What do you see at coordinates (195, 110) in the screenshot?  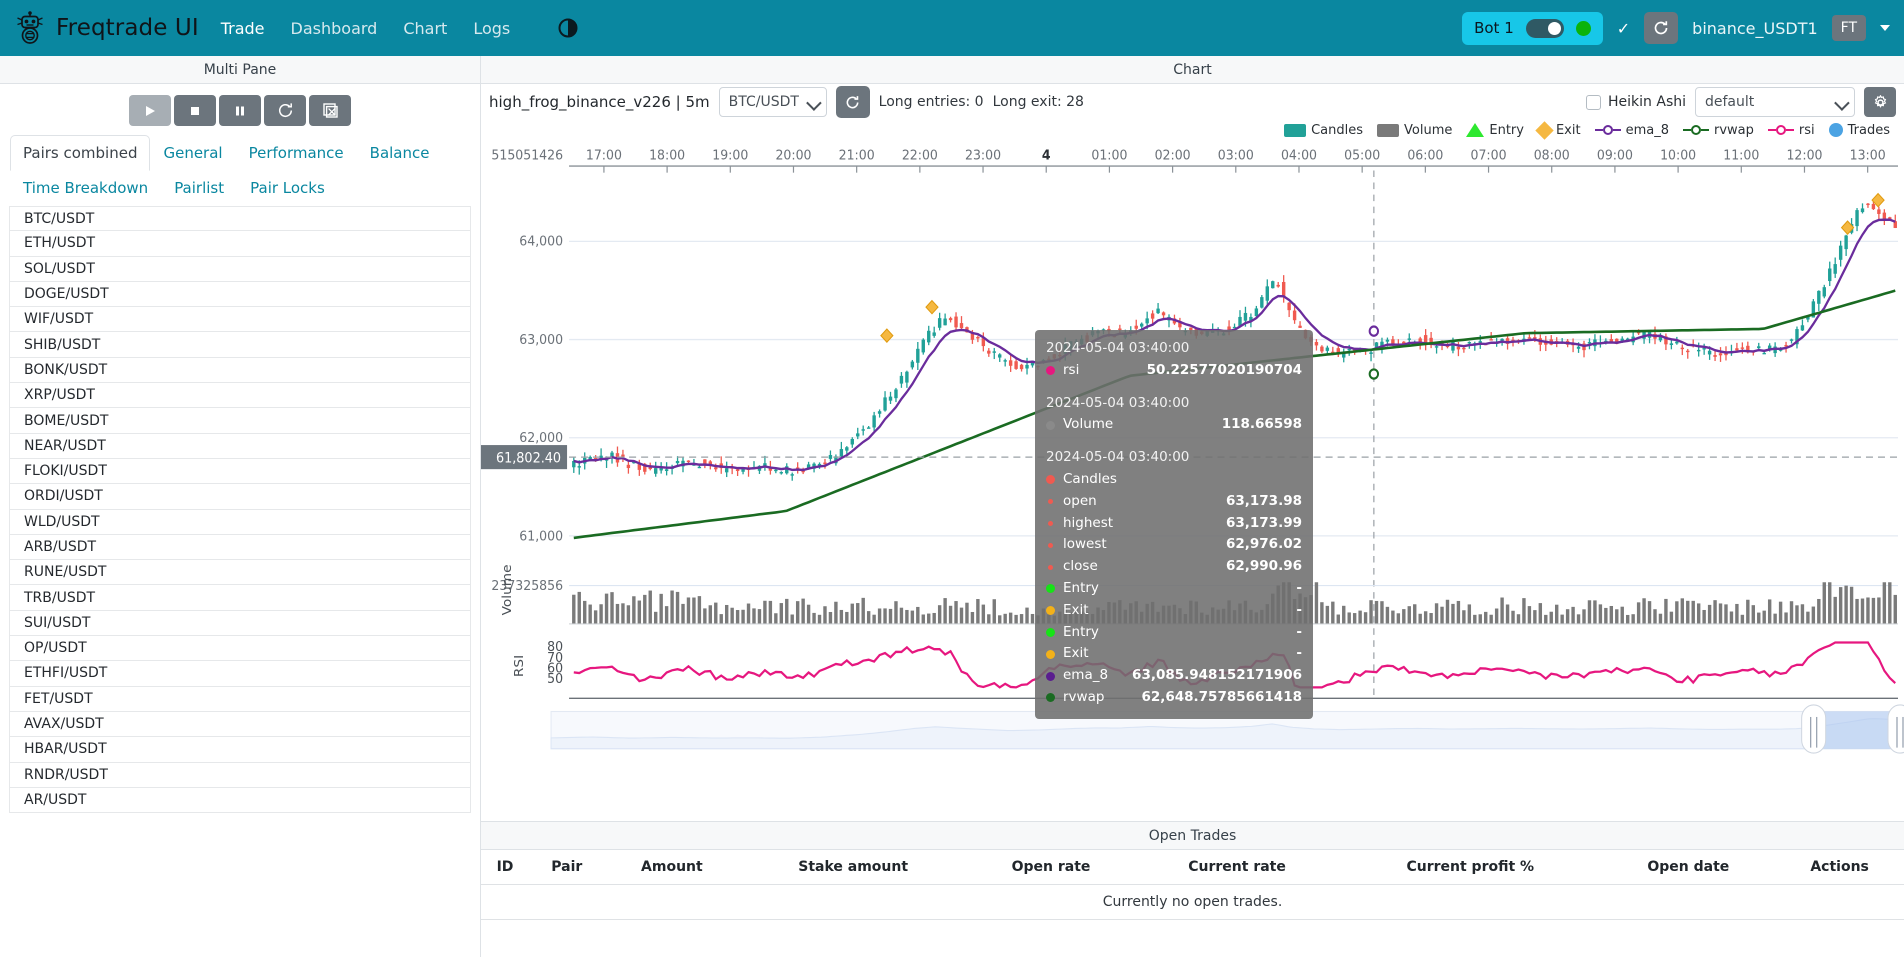 I see `stop-bot-button` at bounding box center [195, 110].